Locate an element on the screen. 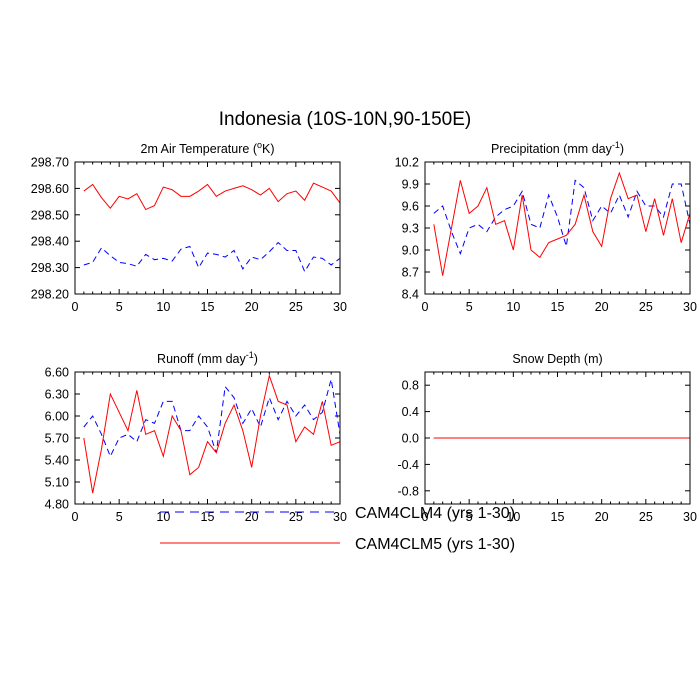  y-tick-label: 5.10 is located at coordinates (57, 483).